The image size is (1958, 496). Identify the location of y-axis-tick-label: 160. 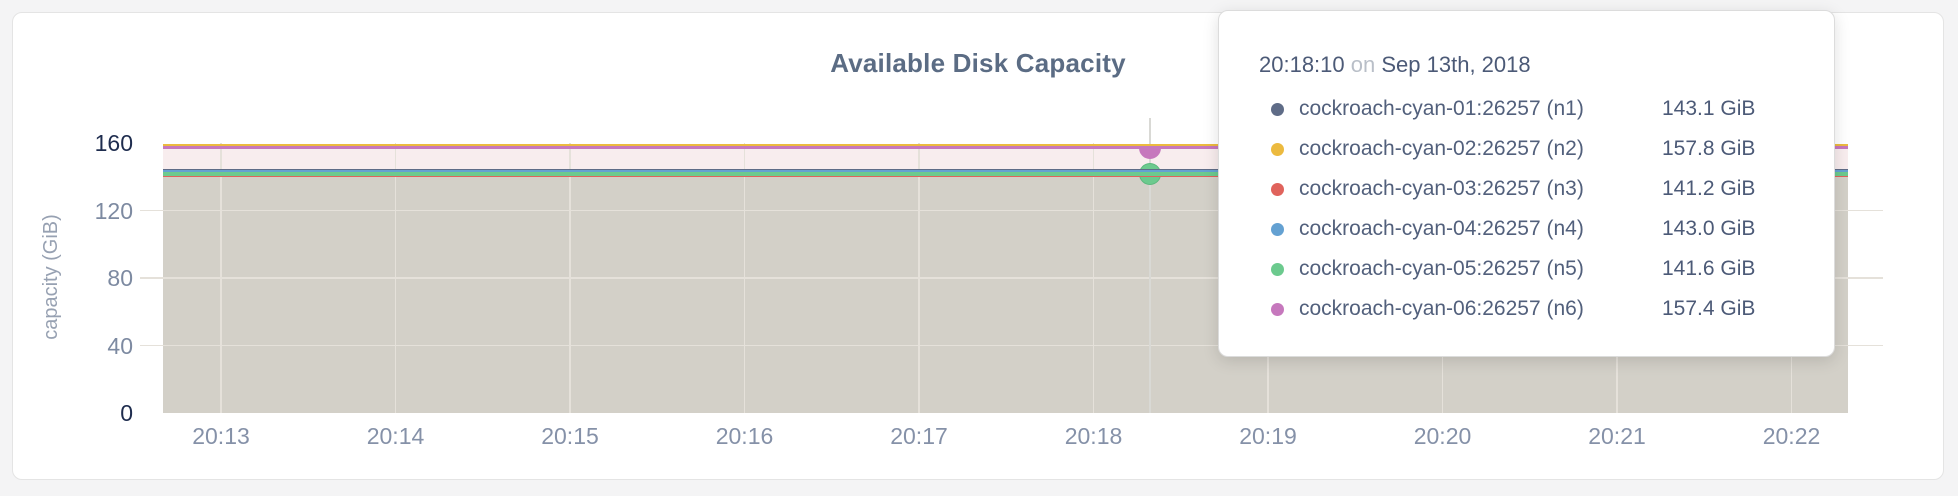
(113, 143).